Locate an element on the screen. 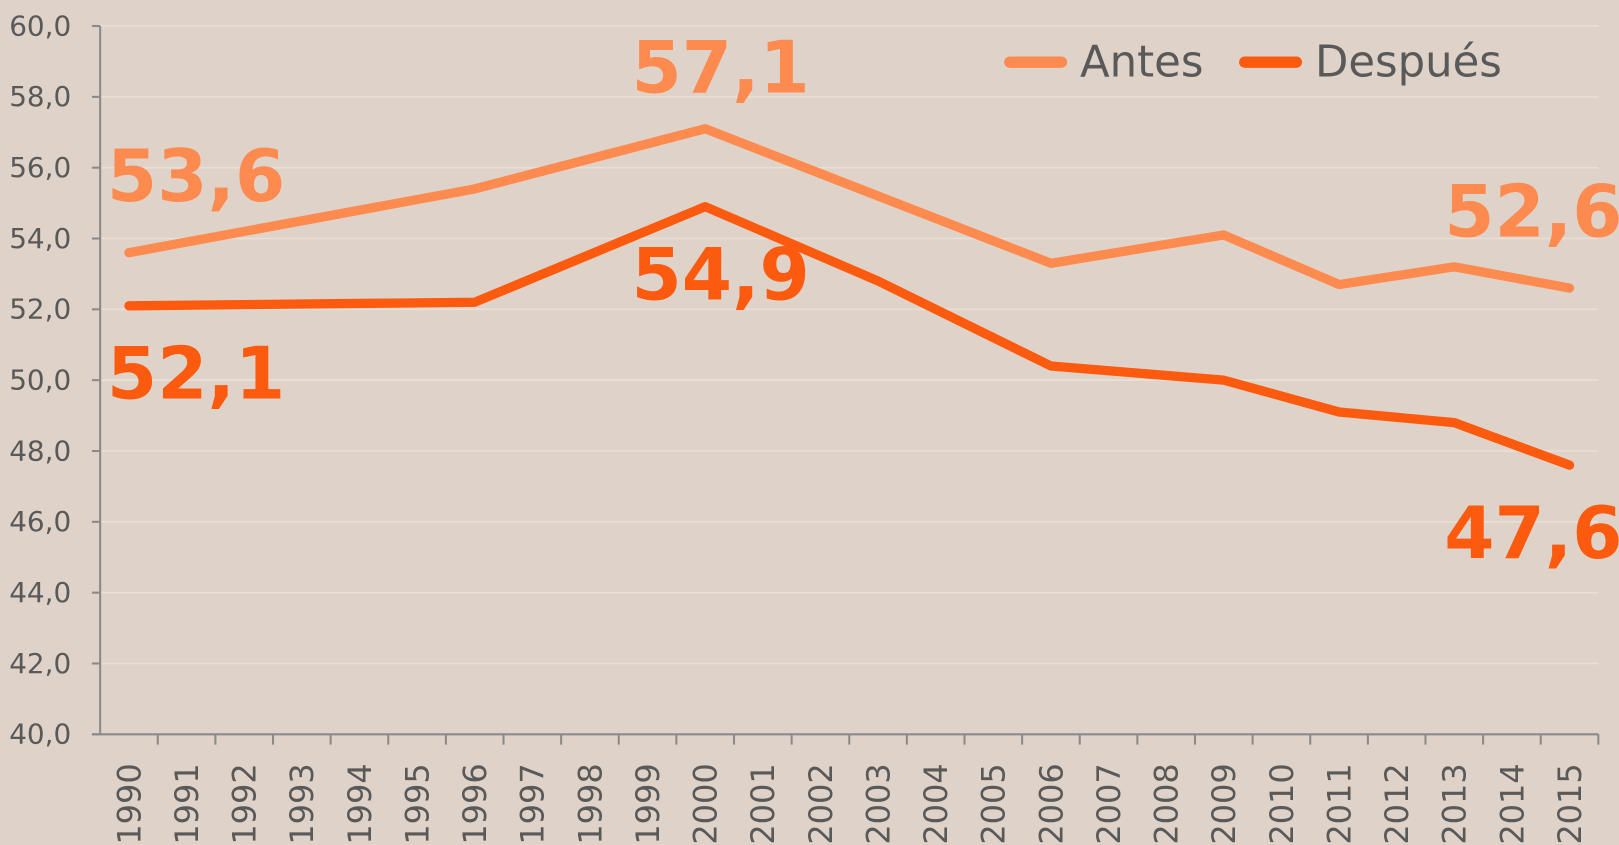  y-tick-label: 44,0 is located at coordinates (40, 592).